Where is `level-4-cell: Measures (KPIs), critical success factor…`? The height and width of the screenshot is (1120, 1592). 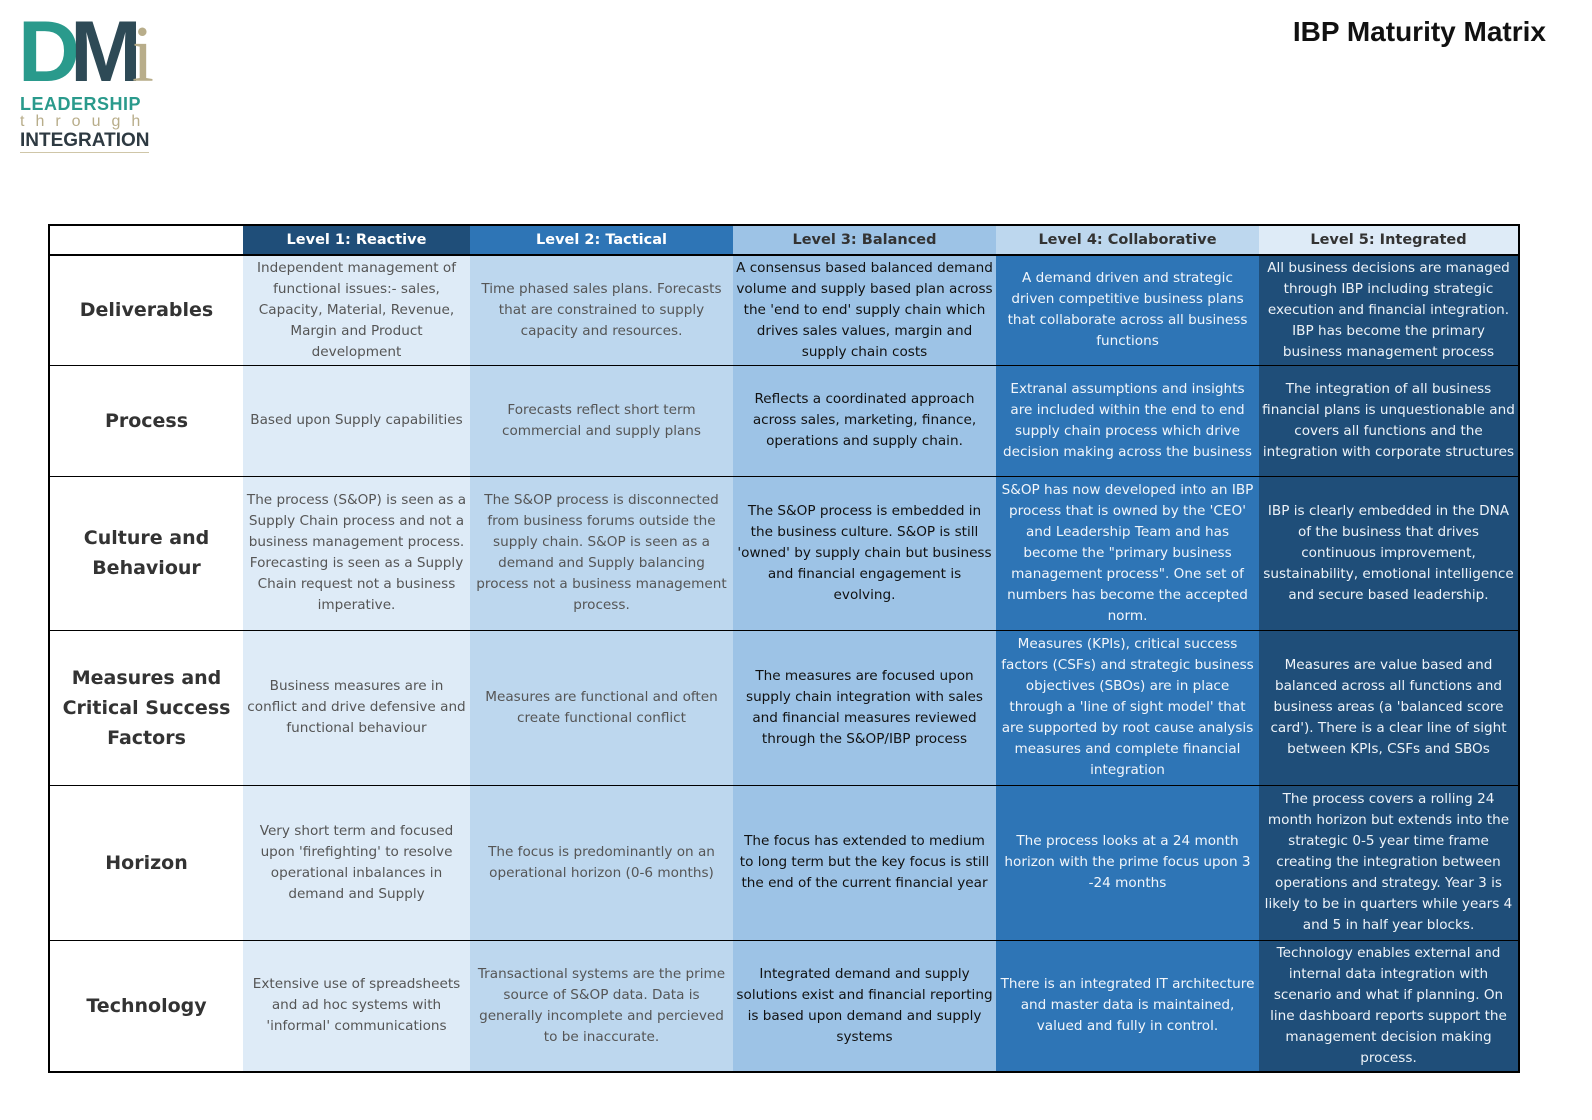 level-4-cell: Measures (KPIs), critical success factor… is located at coordinates (1127, 707).